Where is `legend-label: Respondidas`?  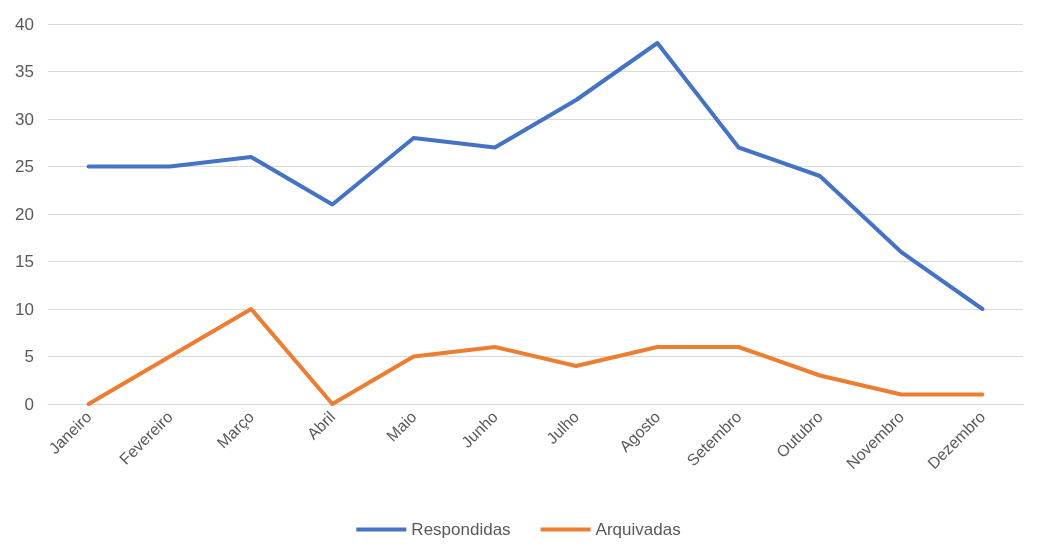
legend-label: Respondidas is located at coordinates (461, 529).